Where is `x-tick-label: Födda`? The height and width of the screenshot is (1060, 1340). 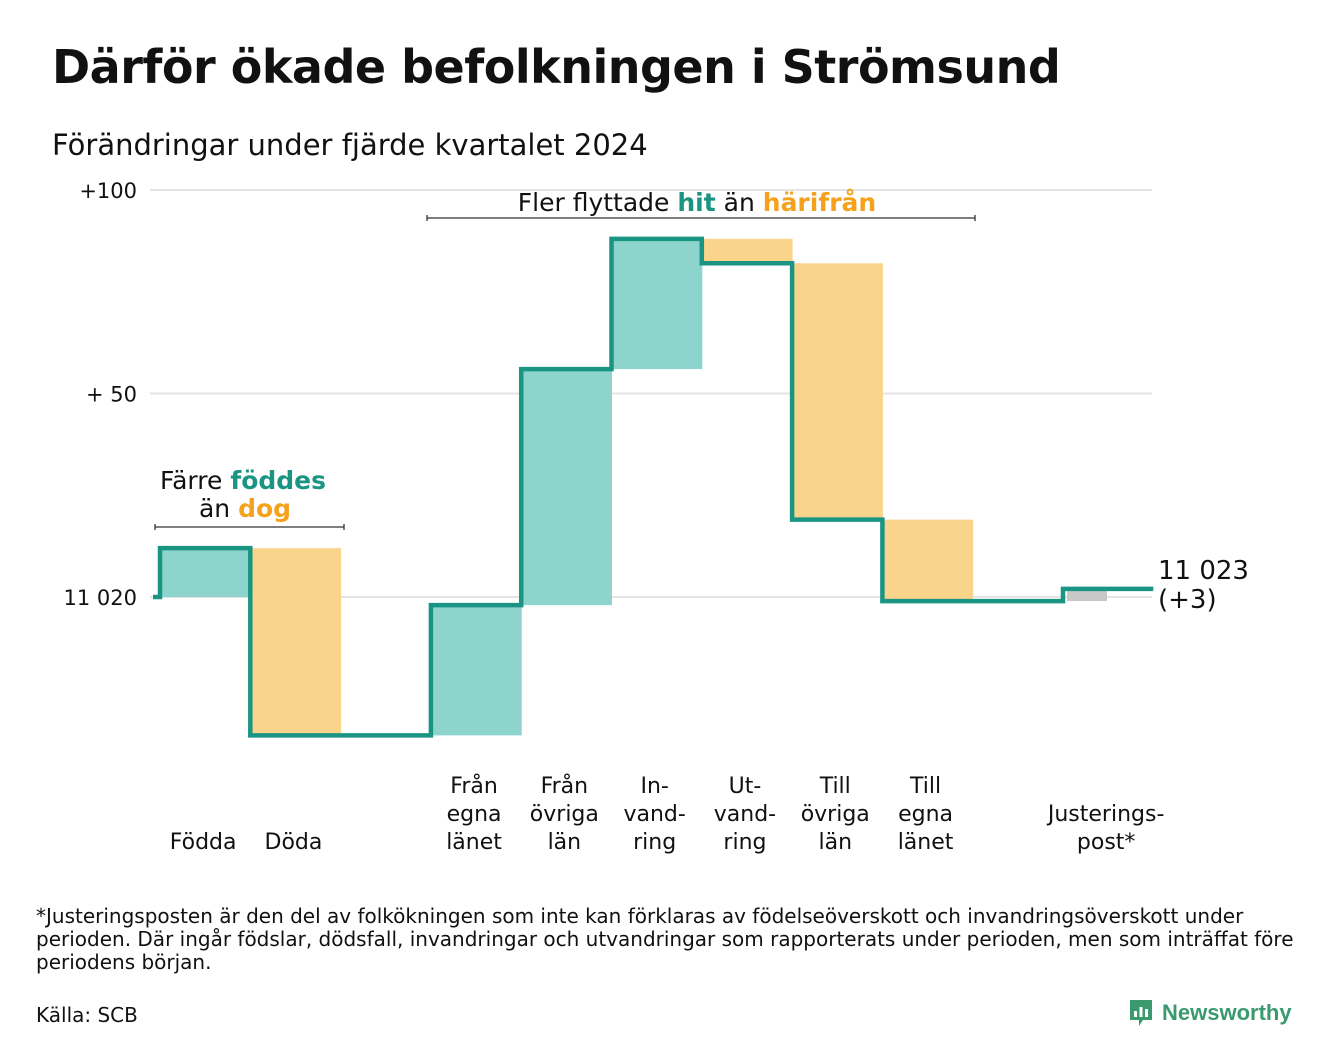
x-tick-label: Födda is located at coordinates (203, 842).